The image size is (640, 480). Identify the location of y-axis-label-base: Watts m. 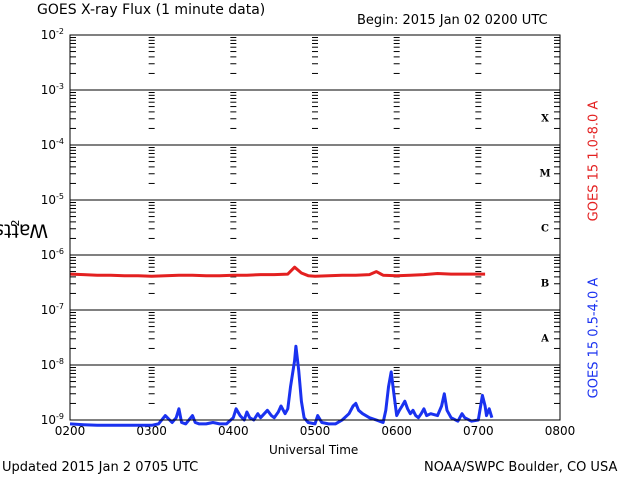
(24, 230).